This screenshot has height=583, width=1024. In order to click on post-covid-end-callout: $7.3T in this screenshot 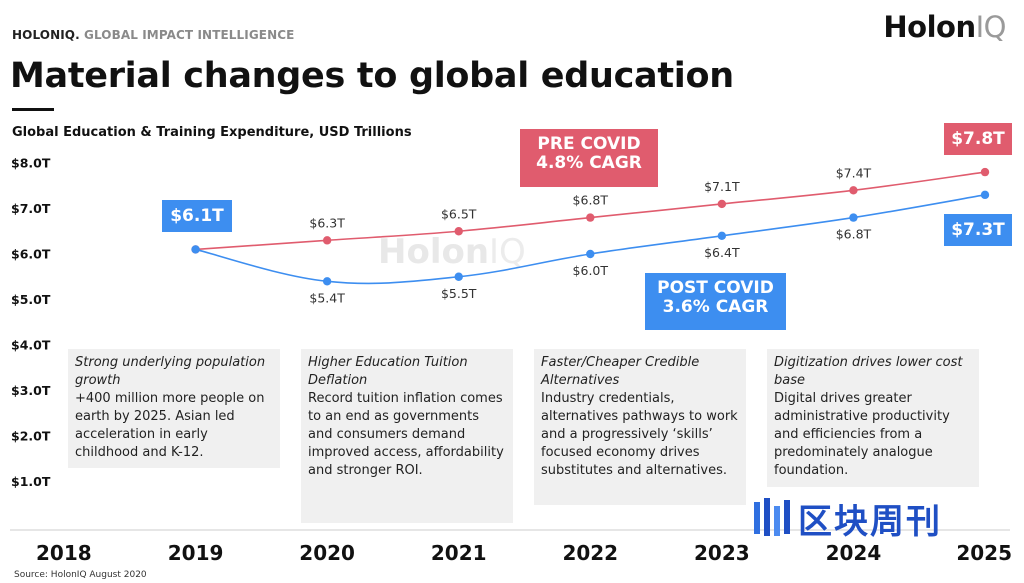, I will do `click(978, 230)`.